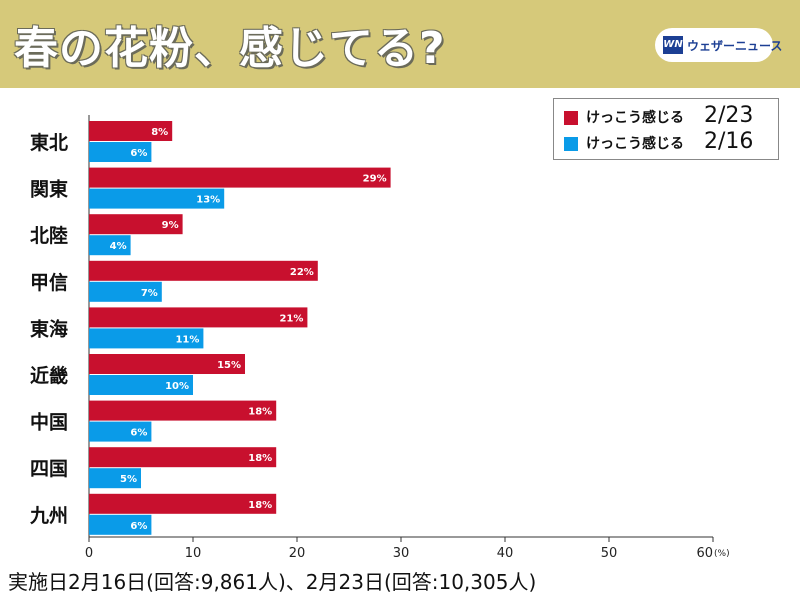  I want to click on x-tick-label: 20, so click(297, 553).